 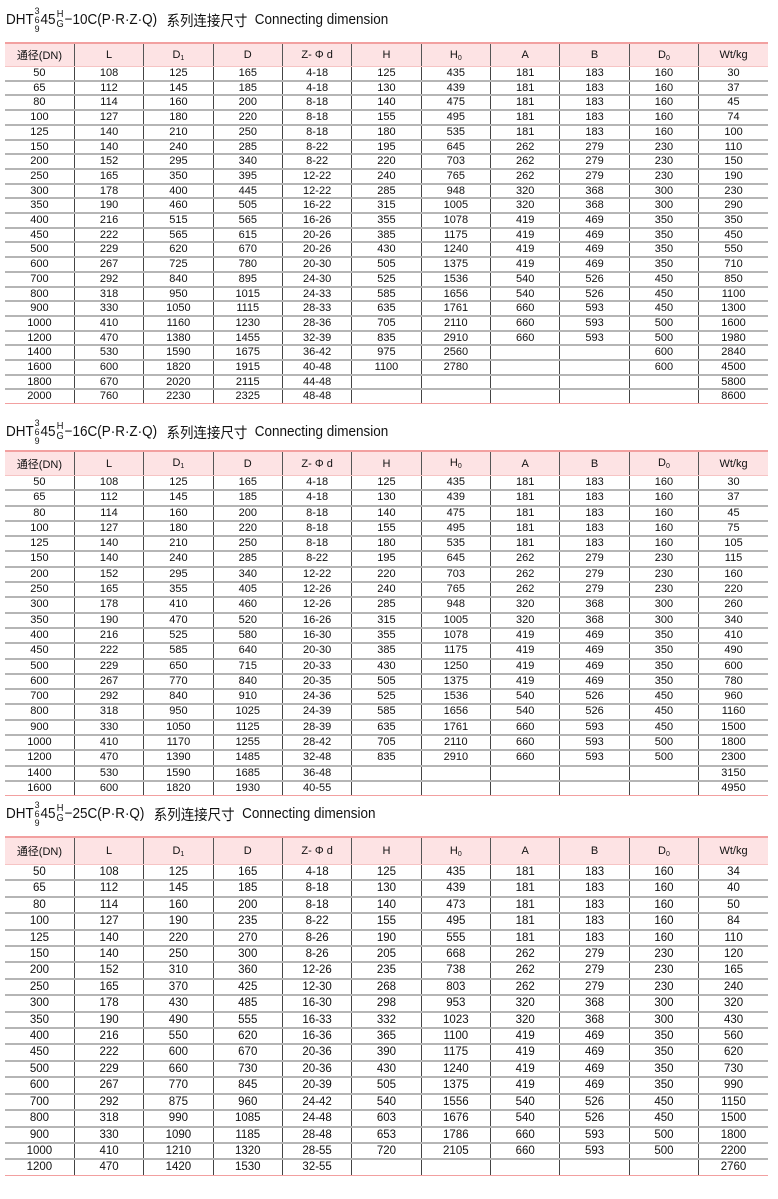 I want to click on table-cell: 4-18, so click(x=316, y=74).